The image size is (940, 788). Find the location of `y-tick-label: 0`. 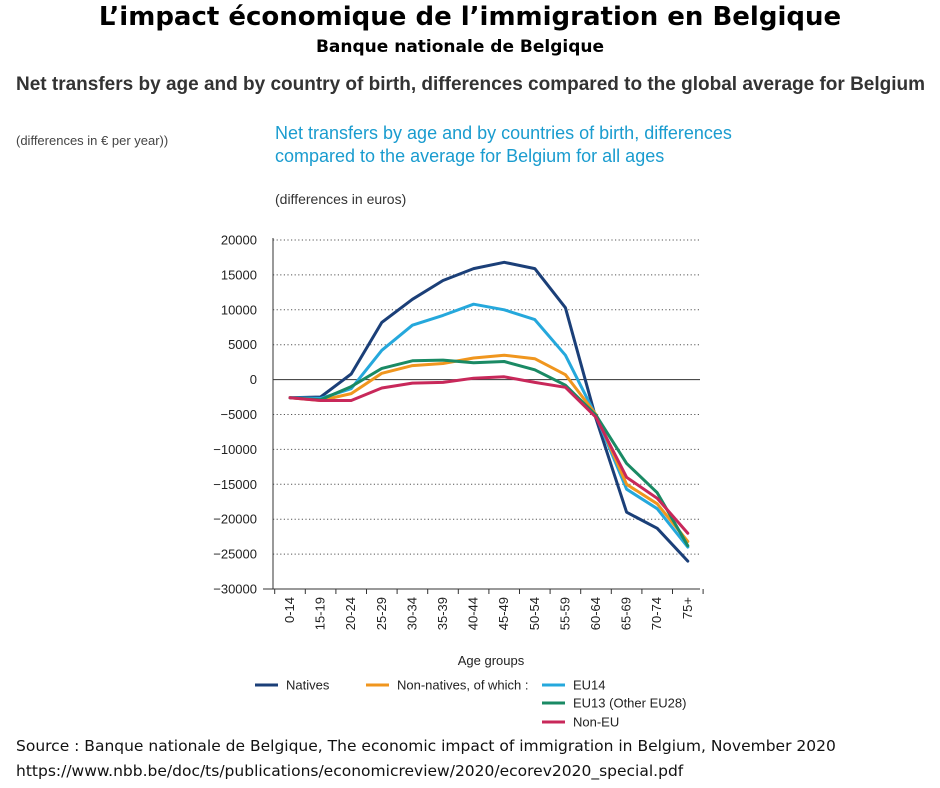

y-tick-label: 0 is located at coordinates (253, 379).